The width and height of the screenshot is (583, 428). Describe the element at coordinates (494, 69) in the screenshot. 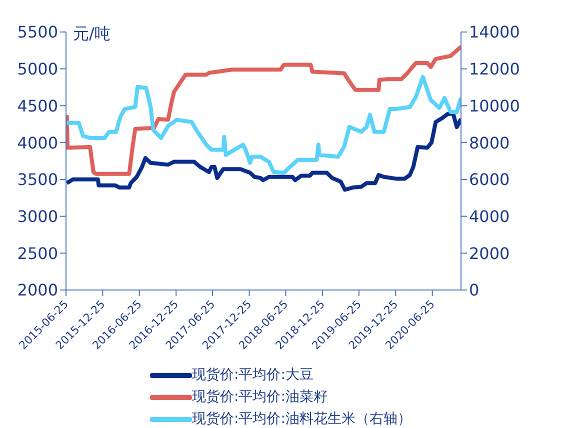

I see `y2-tick-label: 12000` at that location.